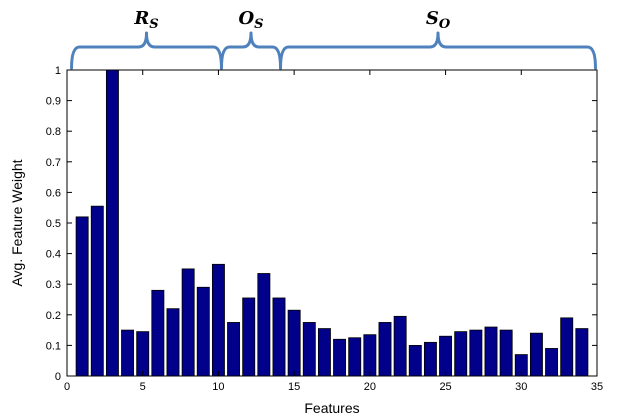 This screenshot has width=622, height=419. I want to click on group-label-2: OS, so click(250, 20).